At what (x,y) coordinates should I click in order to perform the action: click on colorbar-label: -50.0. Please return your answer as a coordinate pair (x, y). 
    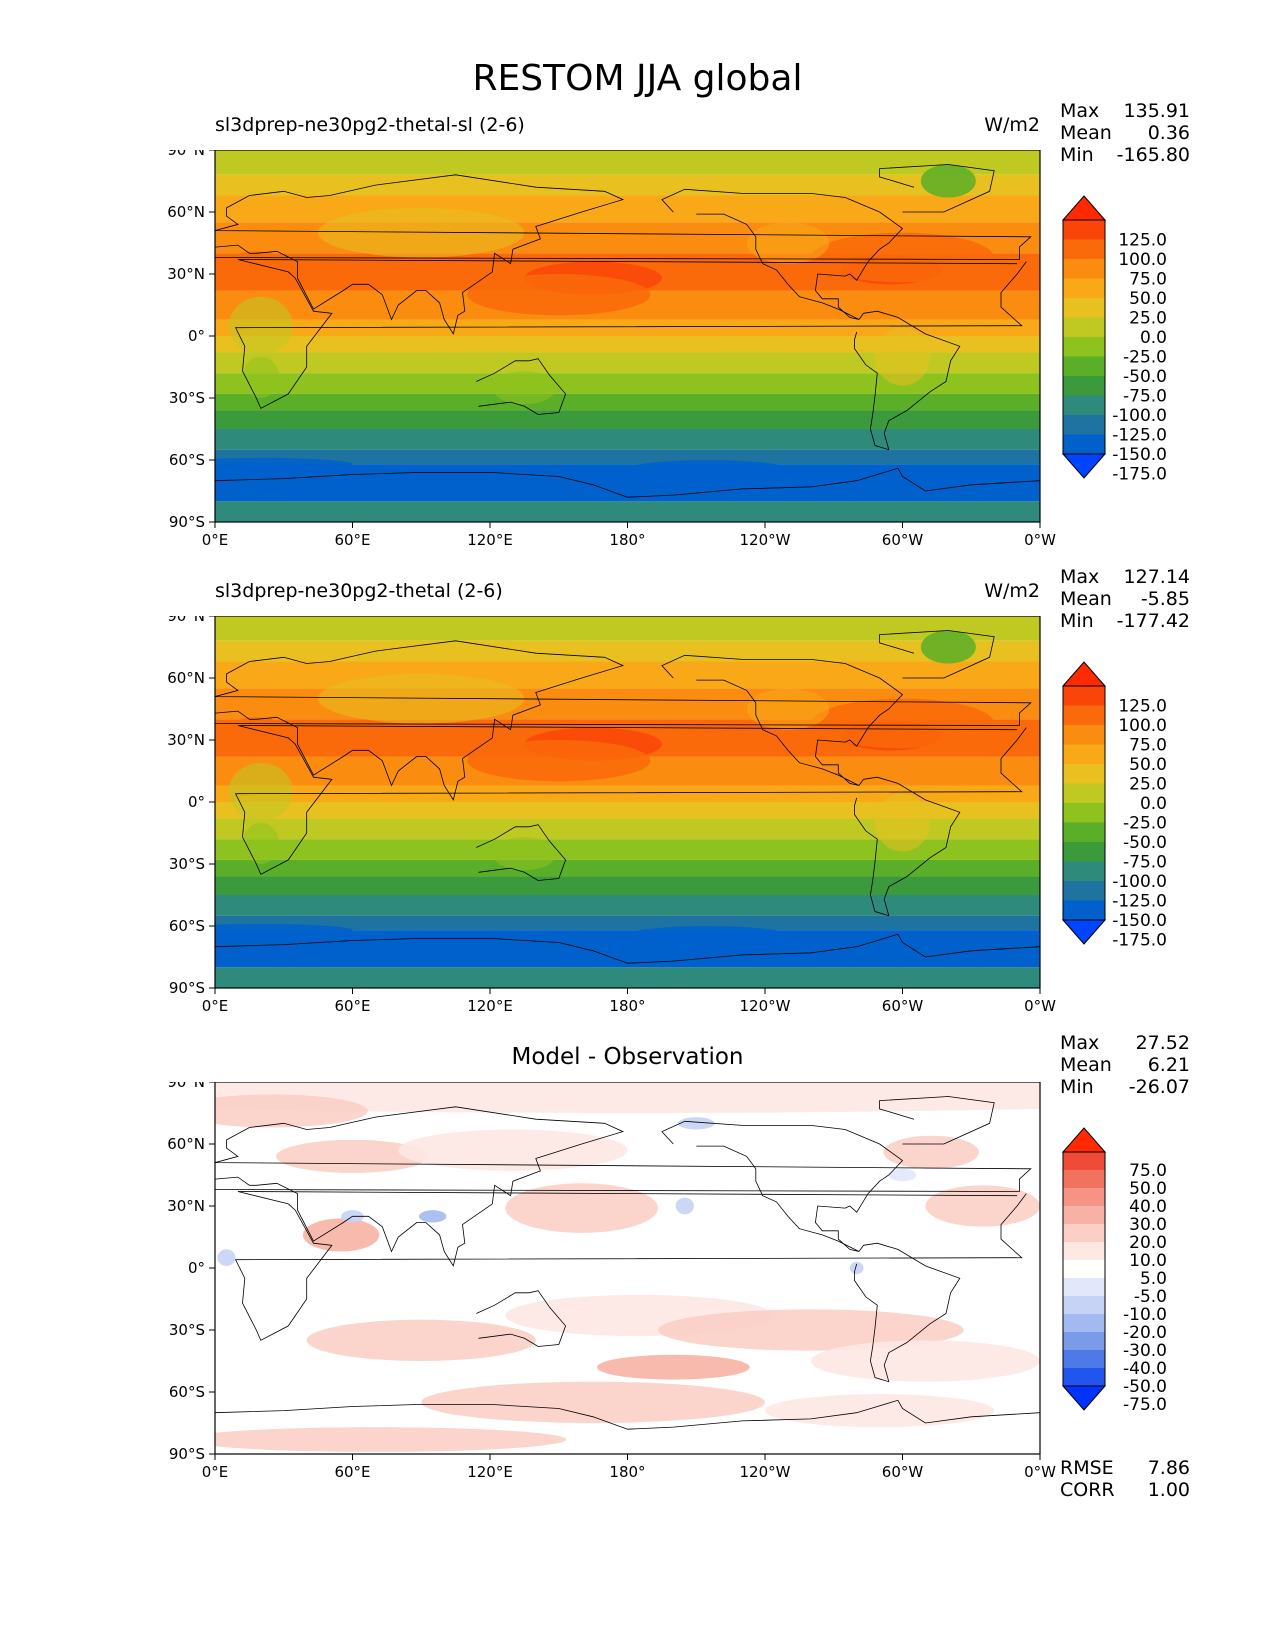
    Looking at the image, I should click on (1145, 377).